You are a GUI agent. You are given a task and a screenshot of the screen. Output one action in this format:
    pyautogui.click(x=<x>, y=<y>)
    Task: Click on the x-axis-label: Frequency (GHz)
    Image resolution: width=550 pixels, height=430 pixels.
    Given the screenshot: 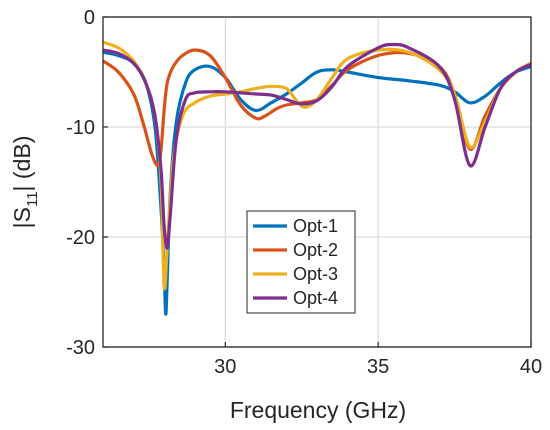 What is the action you would take?
    pyautogui.click(x=318, y=410)
    